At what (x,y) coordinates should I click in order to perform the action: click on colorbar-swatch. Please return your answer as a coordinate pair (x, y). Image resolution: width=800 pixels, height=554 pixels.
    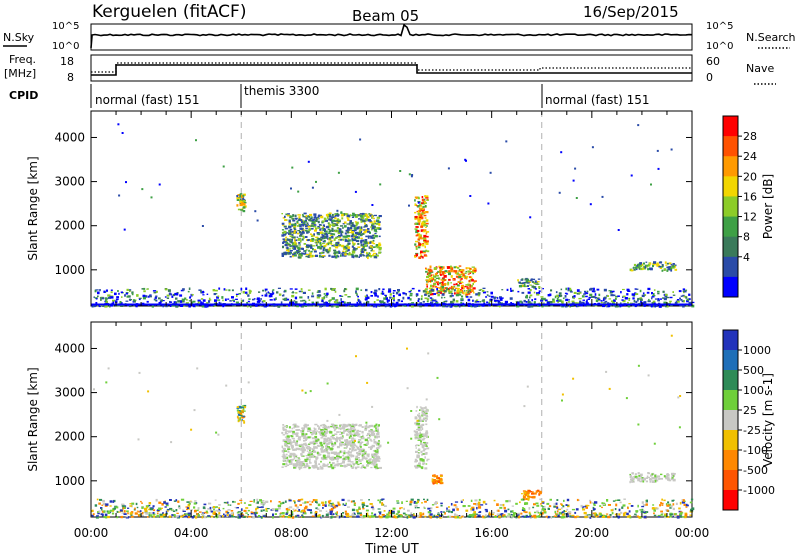
    Looking at the image, I should click on (730, 287).